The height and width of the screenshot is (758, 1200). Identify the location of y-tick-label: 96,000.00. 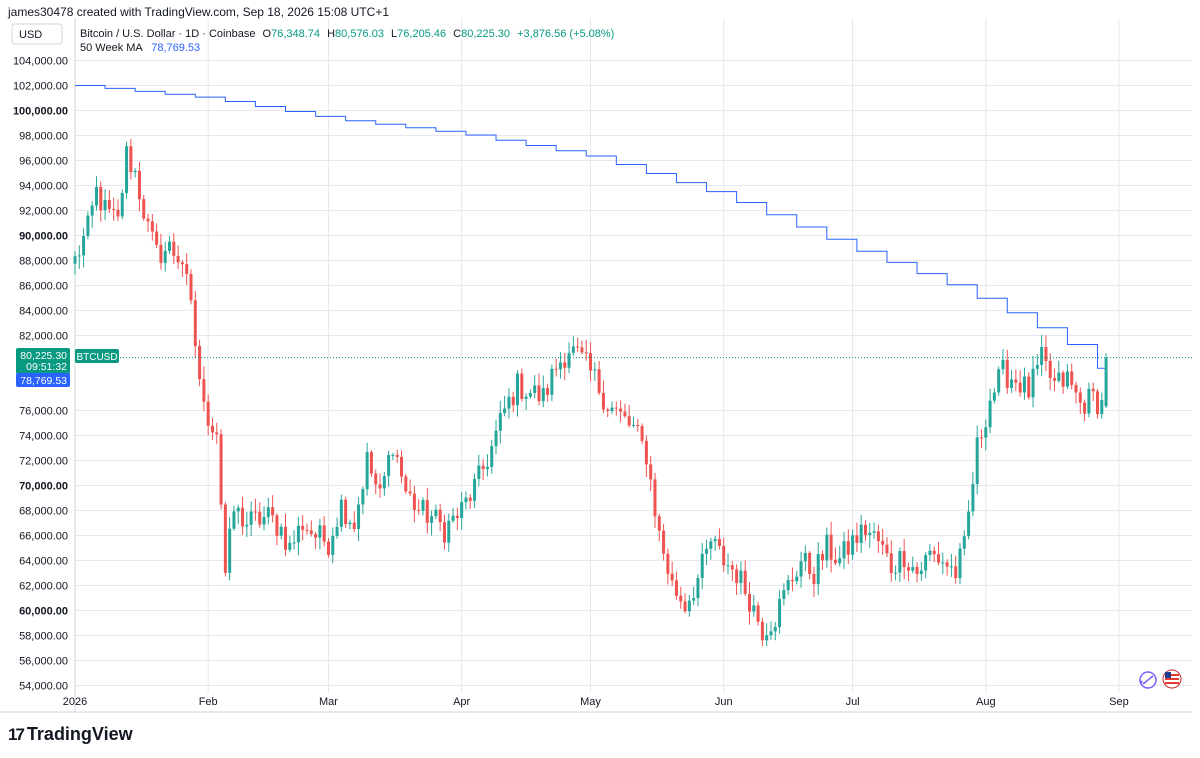
(43, 162).